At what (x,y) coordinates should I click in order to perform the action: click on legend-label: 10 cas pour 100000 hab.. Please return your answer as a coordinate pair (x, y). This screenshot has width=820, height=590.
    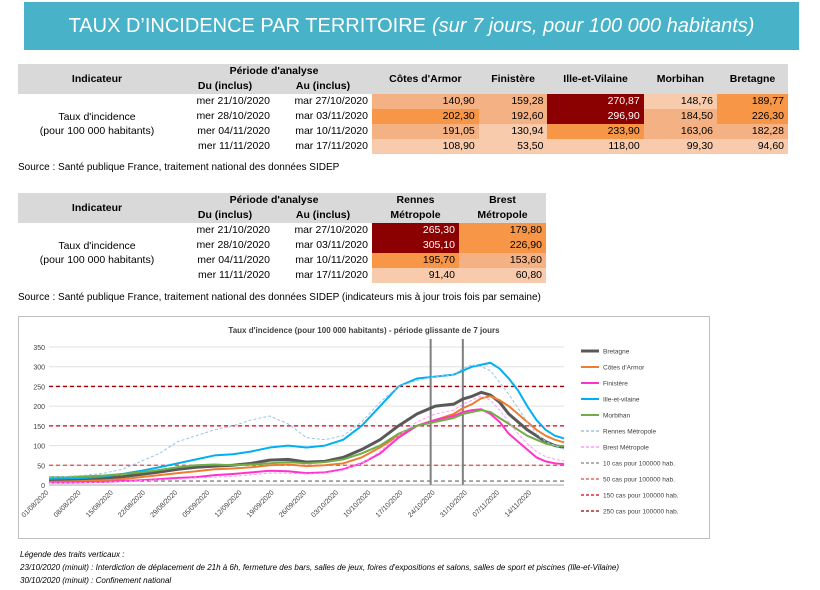
    Looking at the image, I should click on (639, 464).